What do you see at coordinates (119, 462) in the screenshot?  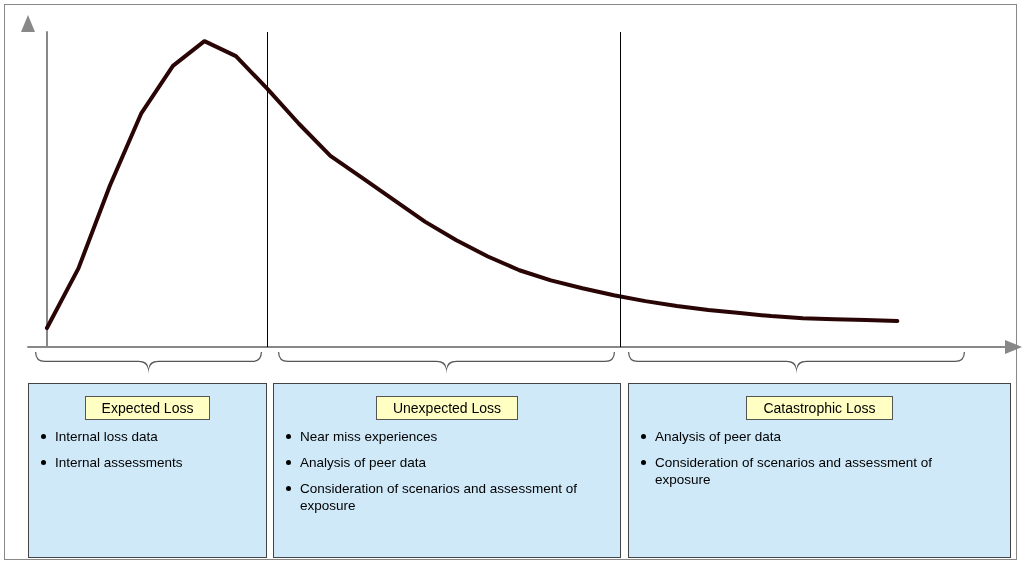 I see `text: Internal assessments` at bounding box center [119, 462].